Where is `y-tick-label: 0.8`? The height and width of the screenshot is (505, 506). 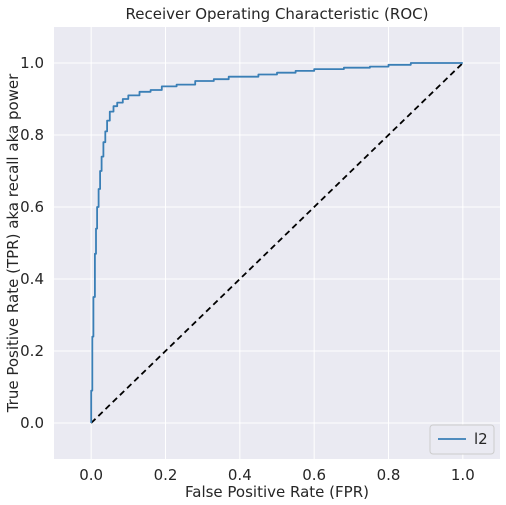
y-tick-label: 0.8 is located at coordinates (32, 135).